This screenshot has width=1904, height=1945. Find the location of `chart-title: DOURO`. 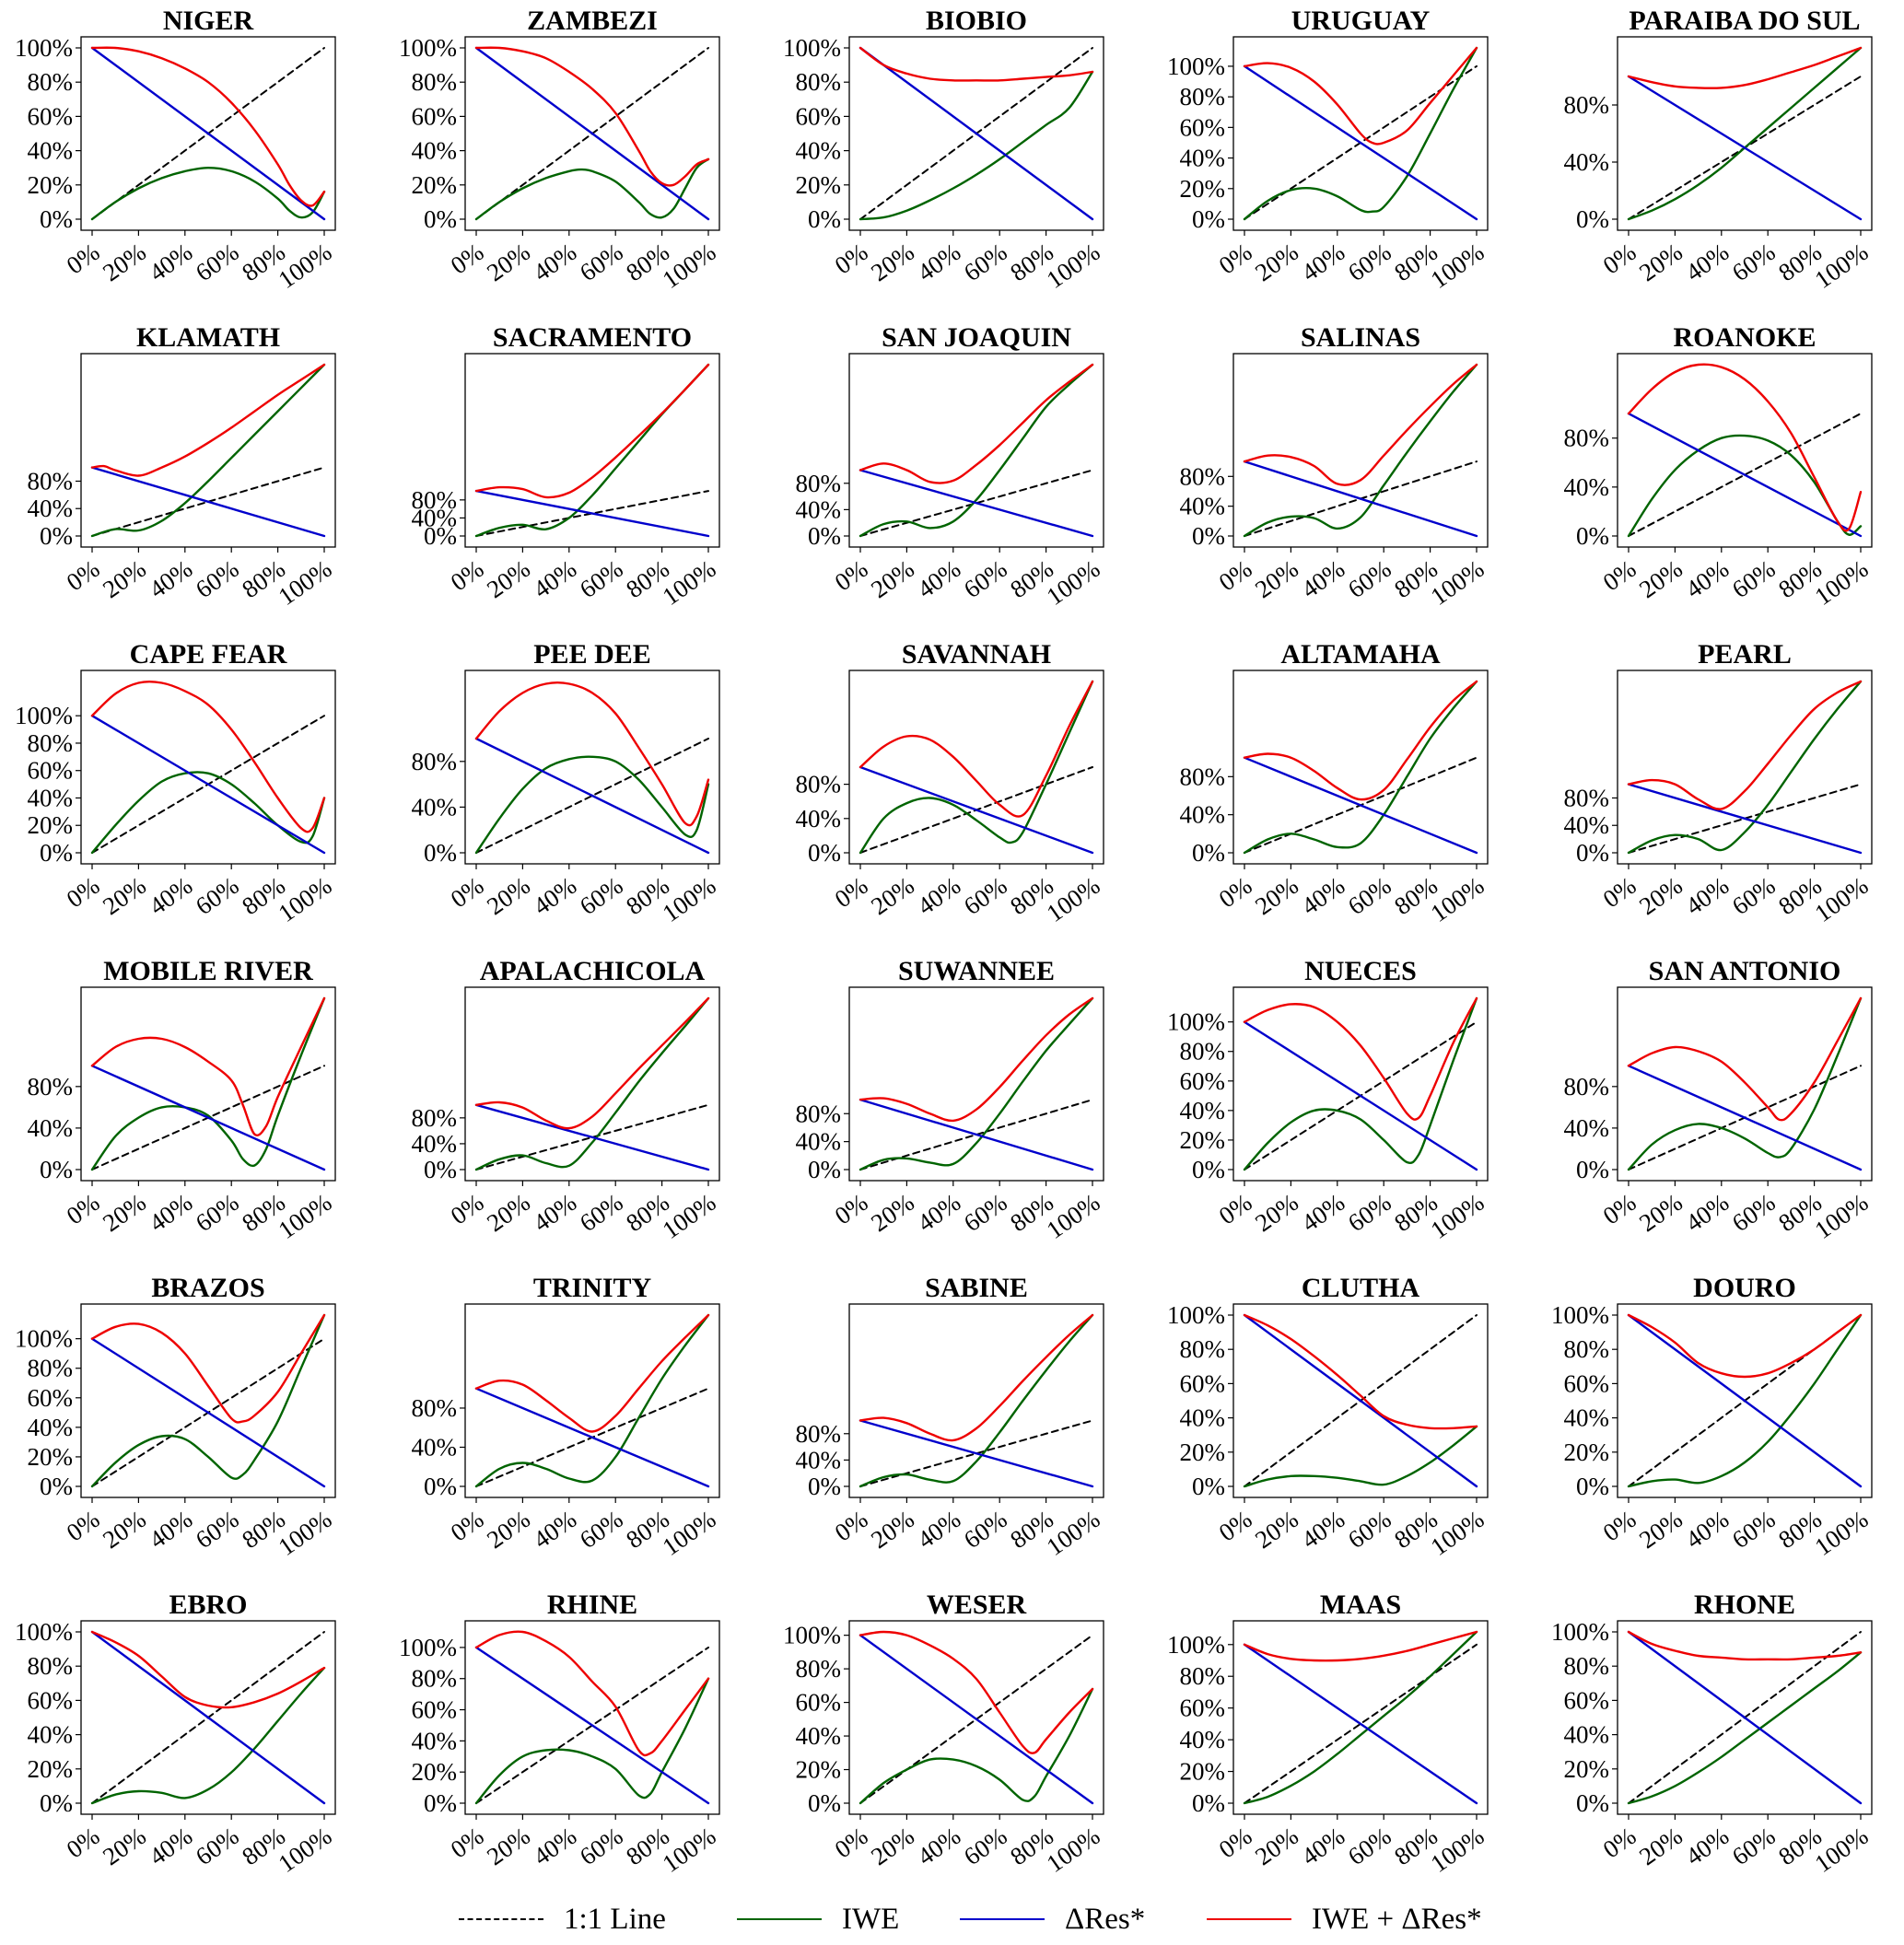

chart-title: DOURO is located at coordinates (1744, 1288).